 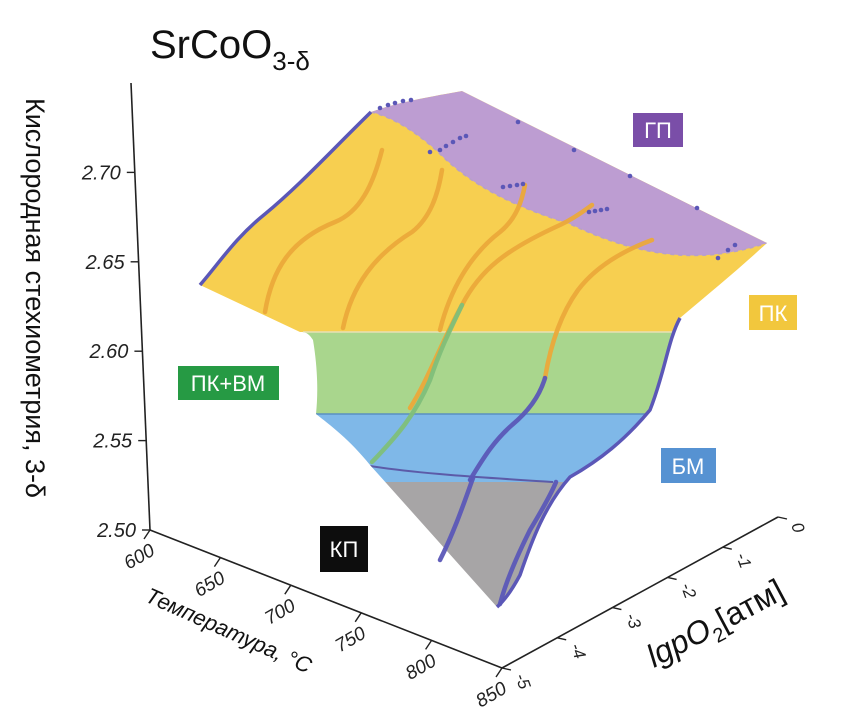 I want to click on label-gp: ГП, so click(x=658, y=130).